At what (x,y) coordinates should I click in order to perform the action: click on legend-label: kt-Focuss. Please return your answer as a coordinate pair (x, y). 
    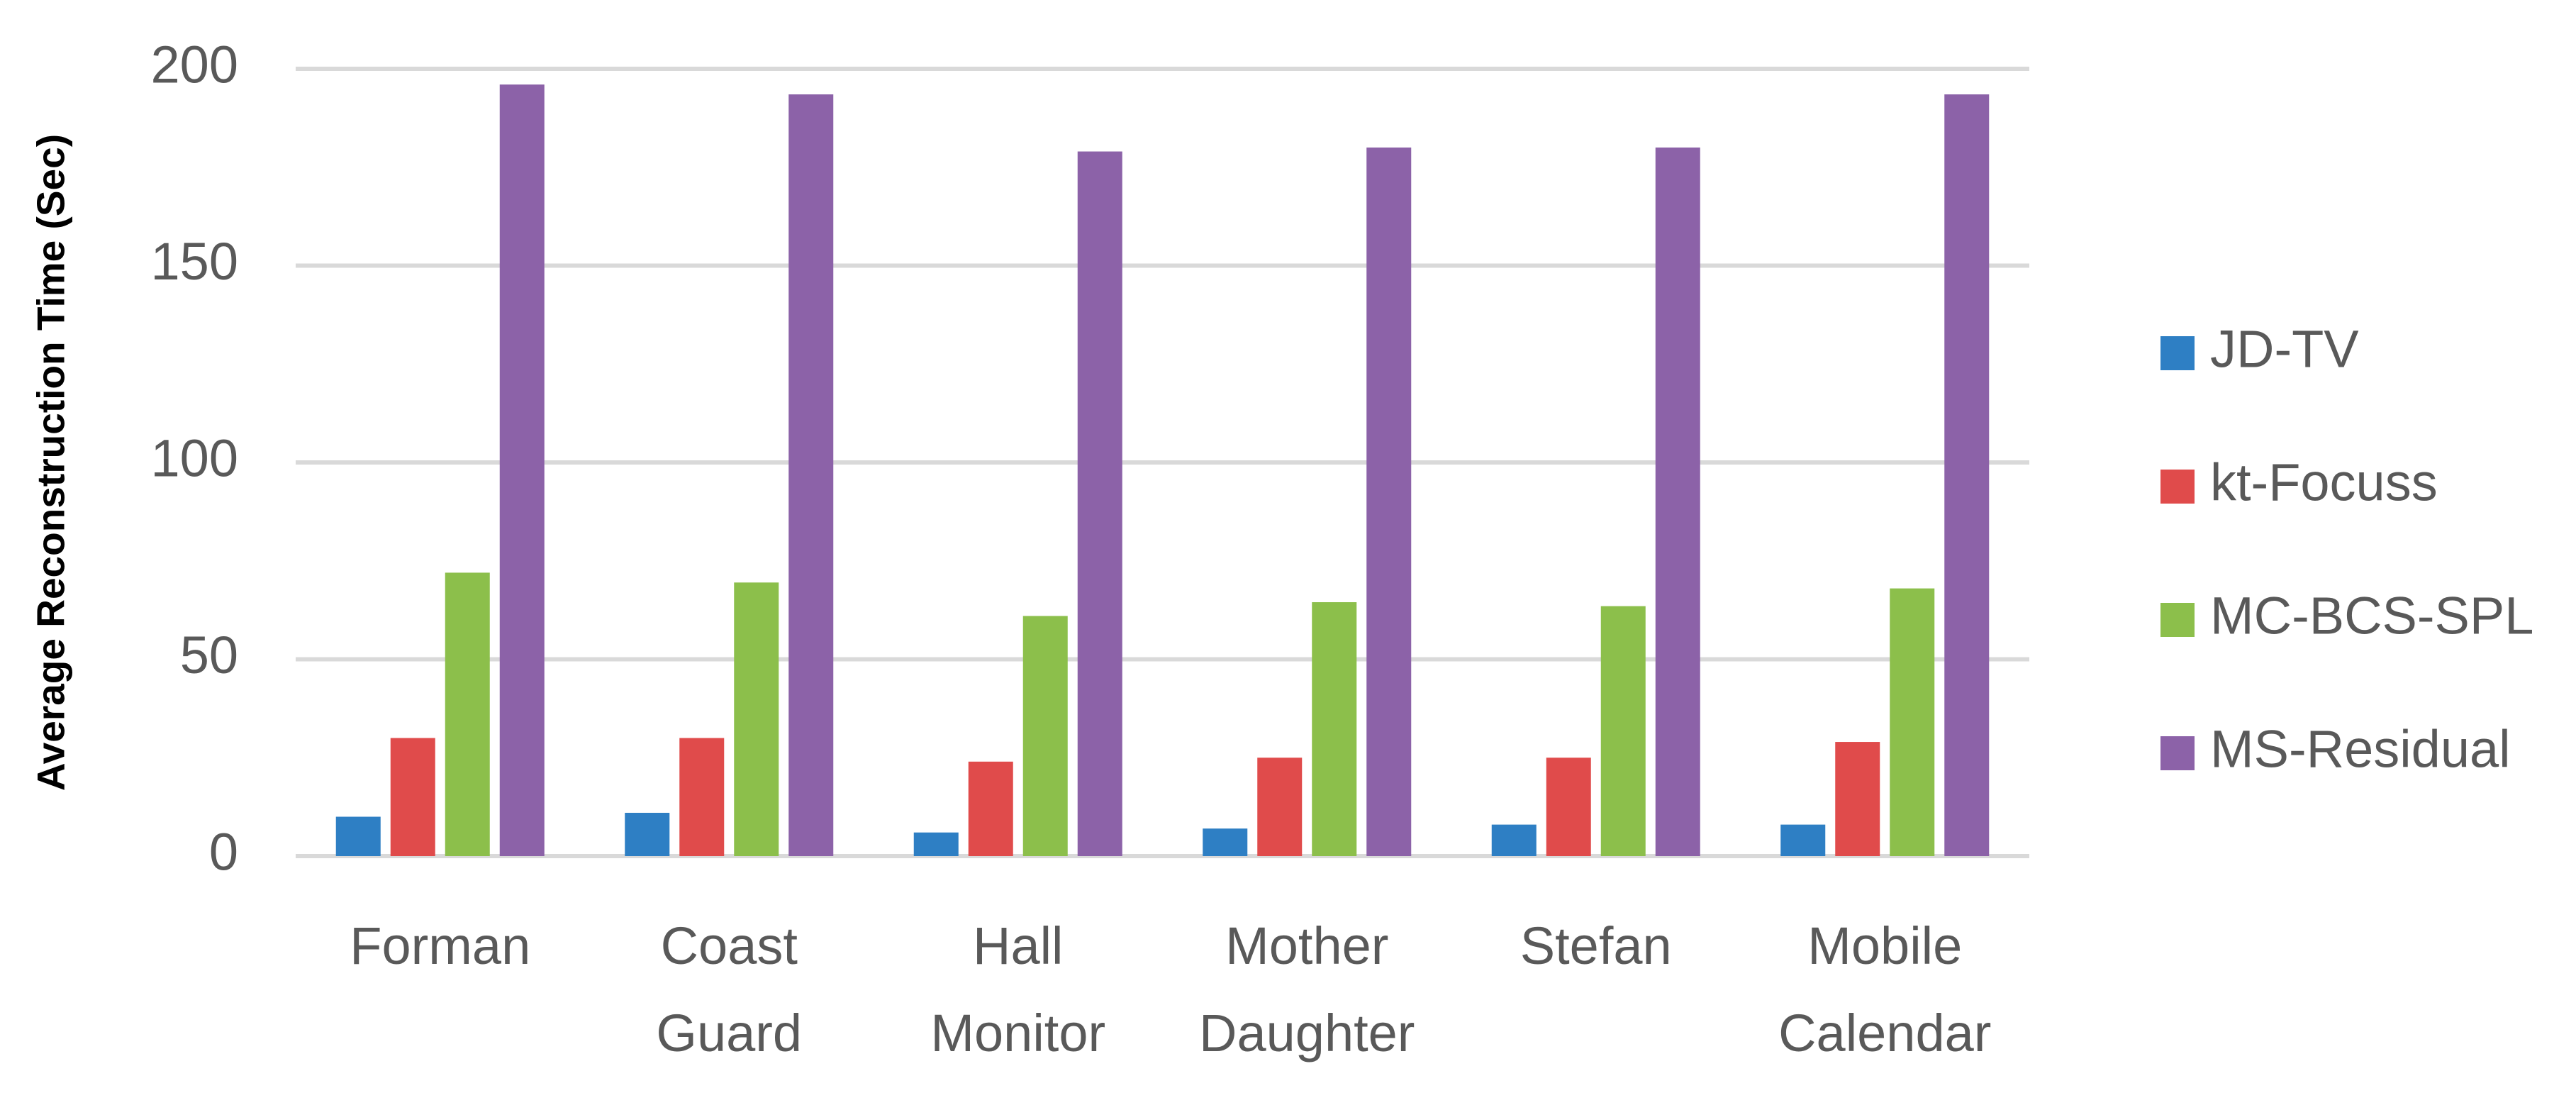
    Looking at the image, I should click on (2324, 482).